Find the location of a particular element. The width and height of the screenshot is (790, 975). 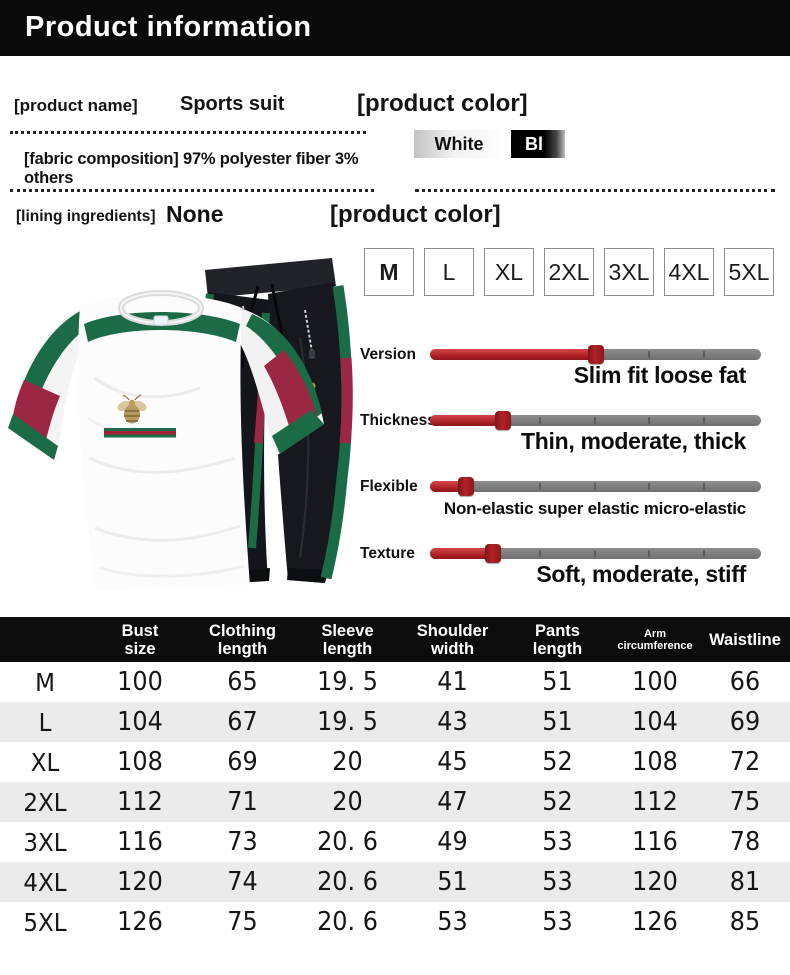

size-option-3xl: 3XL is located at coordinates (629, 272).